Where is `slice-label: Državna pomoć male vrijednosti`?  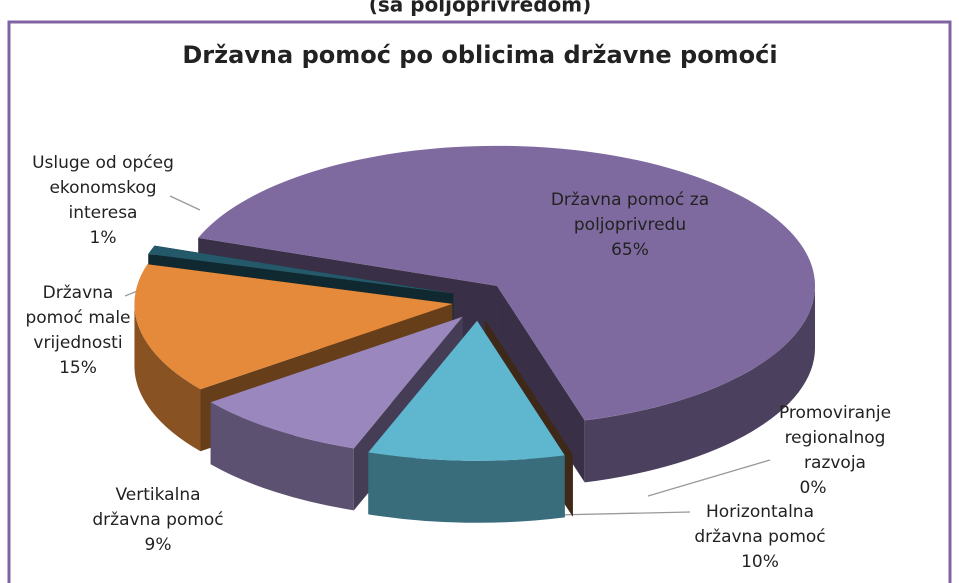 slice-label: Državna pomoć male vrijednosti is located at coordinates (77, 318).